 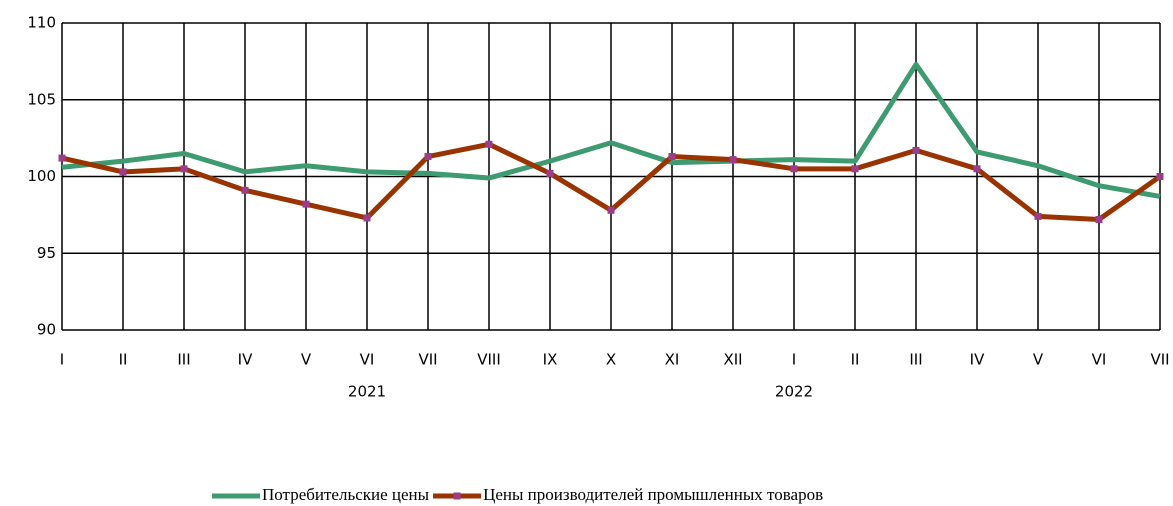 I want to click on x-tick-label: XI, so click(x=672, y=360).